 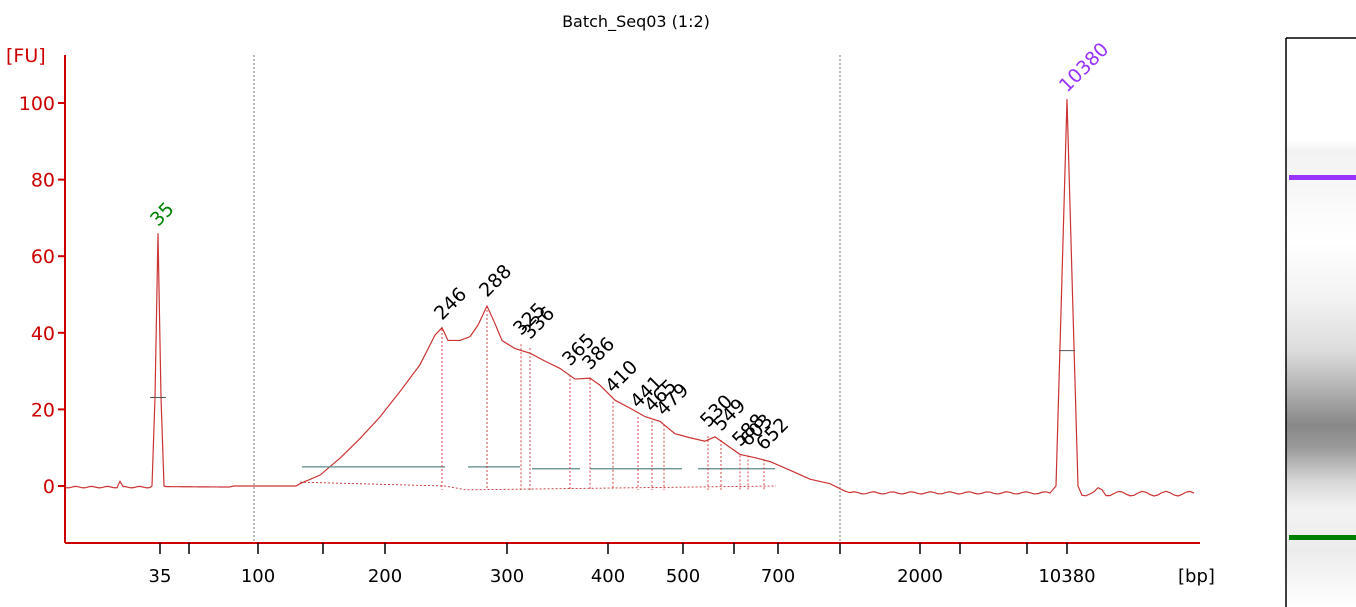 What do you see at coordinates (43, 181) in the screenshot?
I see `y-tick-label: 80` at bounding box center [43, 181].